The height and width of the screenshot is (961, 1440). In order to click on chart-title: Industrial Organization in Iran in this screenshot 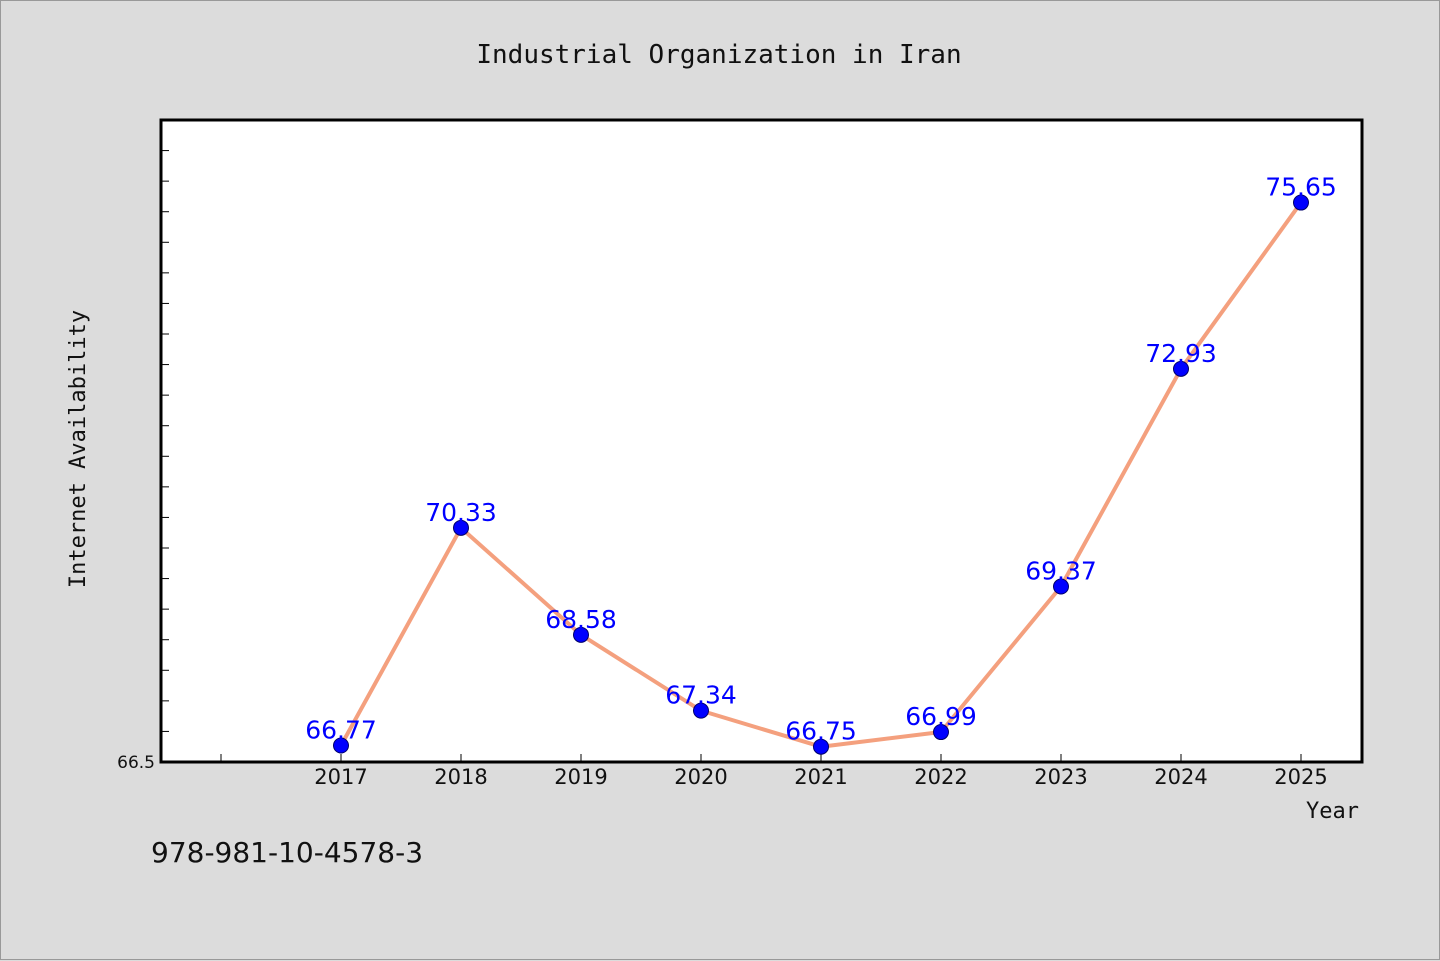, I will do `click(718, 55)`.